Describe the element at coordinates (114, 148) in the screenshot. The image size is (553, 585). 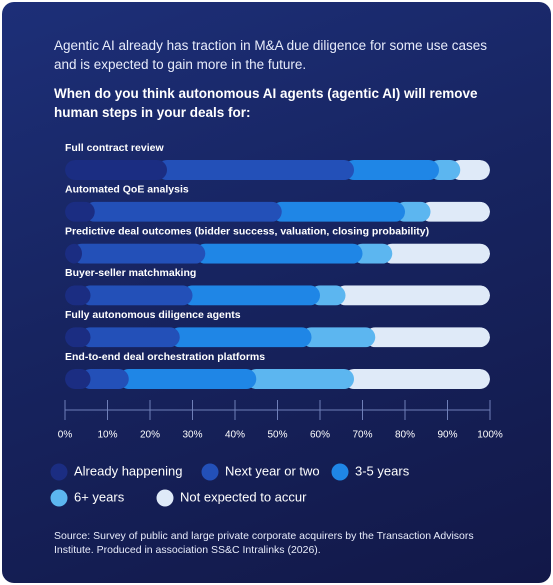
I see `category-label: Full contract review` at that location.